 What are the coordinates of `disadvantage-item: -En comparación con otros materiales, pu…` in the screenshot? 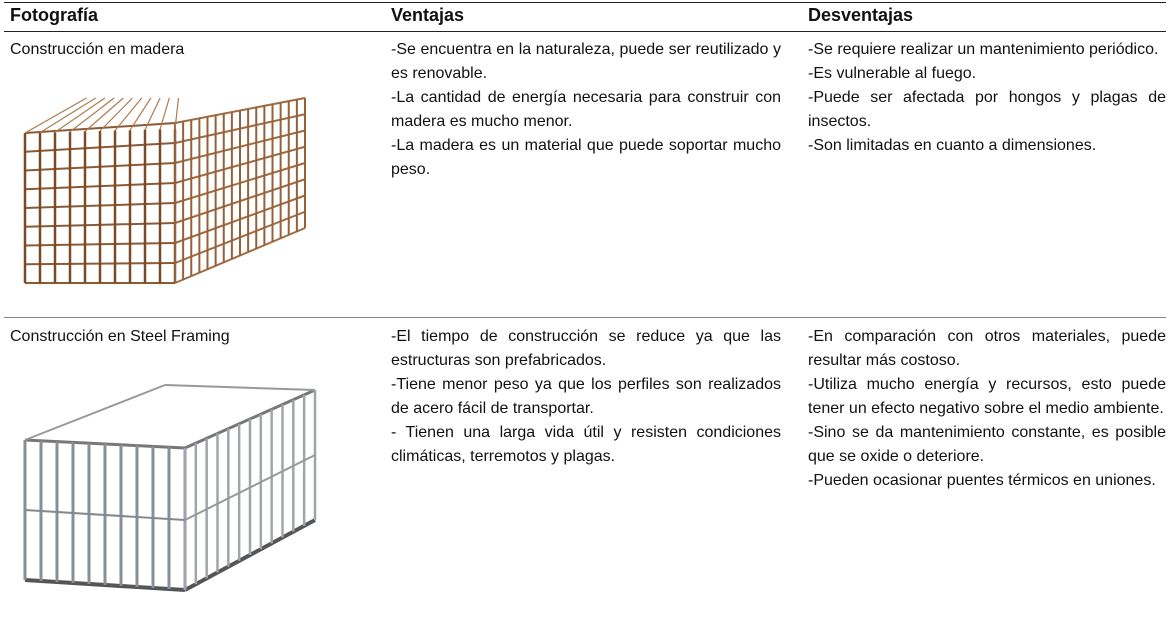 It's located at (987, 348).